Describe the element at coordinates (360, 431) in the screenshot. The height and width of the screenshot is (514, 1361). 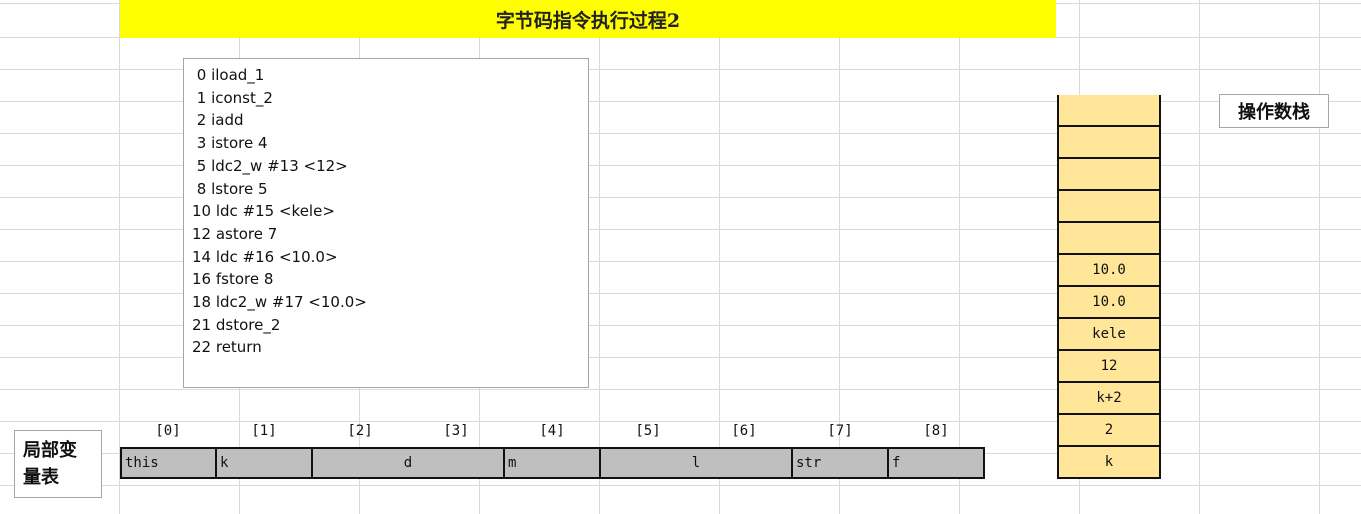
I see `local-var-index: [2]` at that location.